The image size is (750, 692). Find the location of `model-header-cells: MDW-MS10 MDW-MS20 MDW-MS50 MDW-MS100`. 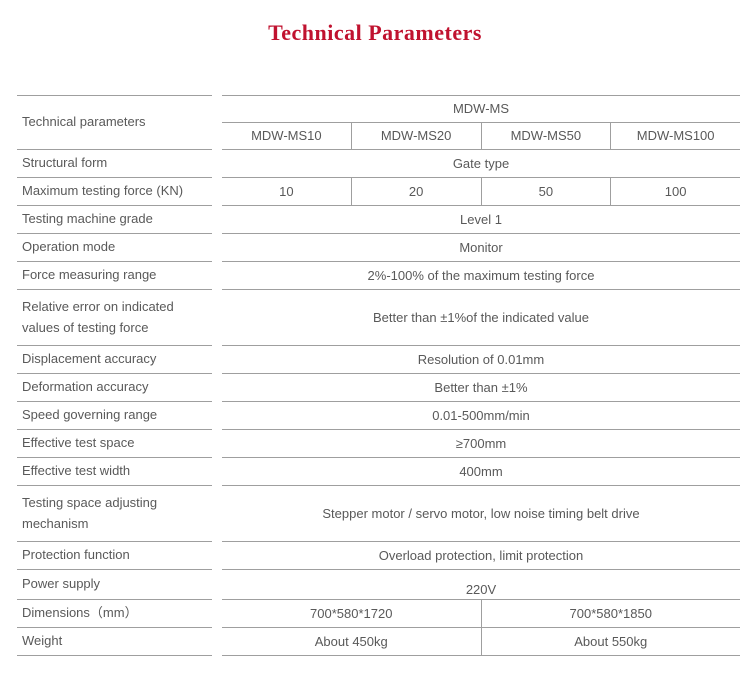

model-header-cells: MDW-MS10 MDW-MS20 MDW-MS50 MDW-MS100 is located at coordinates (481, 136).